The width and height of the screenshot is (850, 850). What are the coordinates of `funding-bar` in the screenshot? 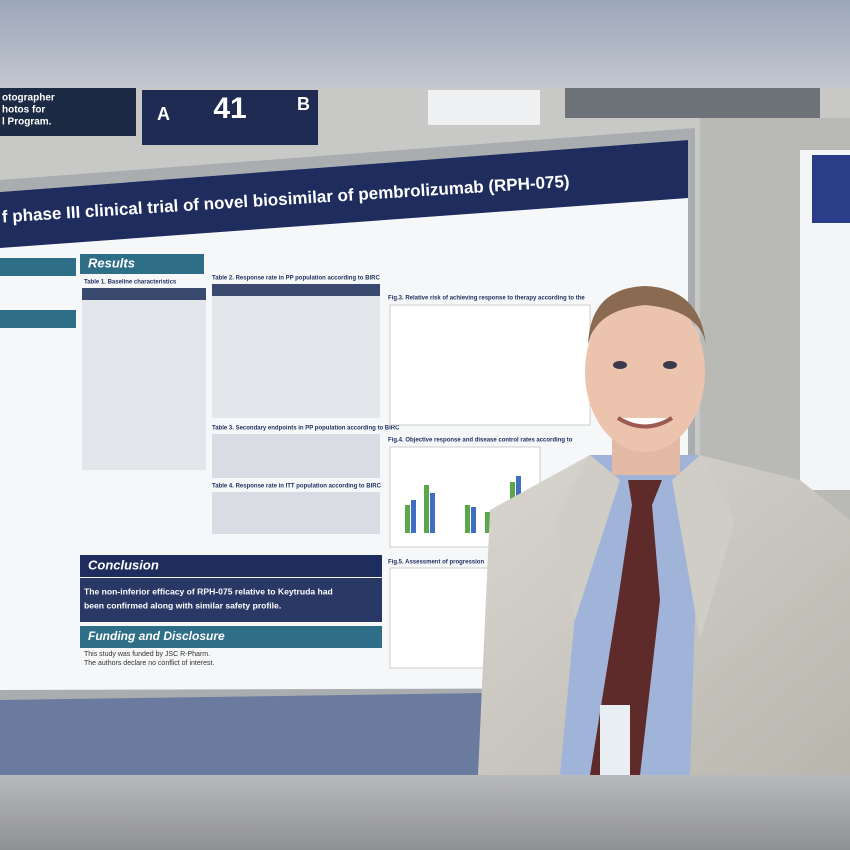 It's located at (231, 637).